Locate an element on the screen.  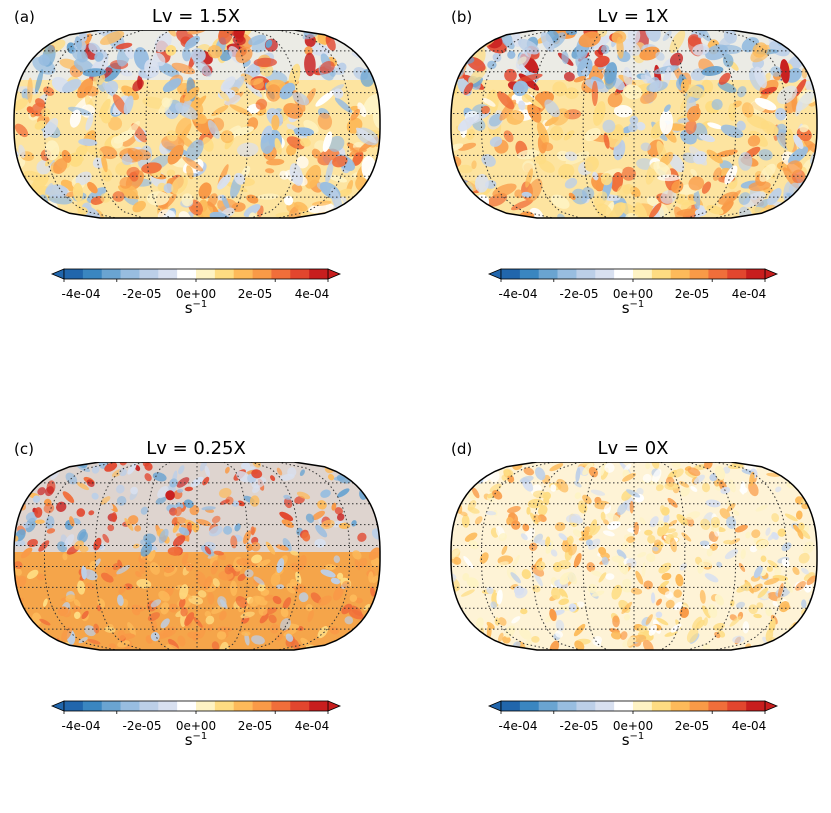
tick-label: -4e-04 is located at coordinates (518, 294).